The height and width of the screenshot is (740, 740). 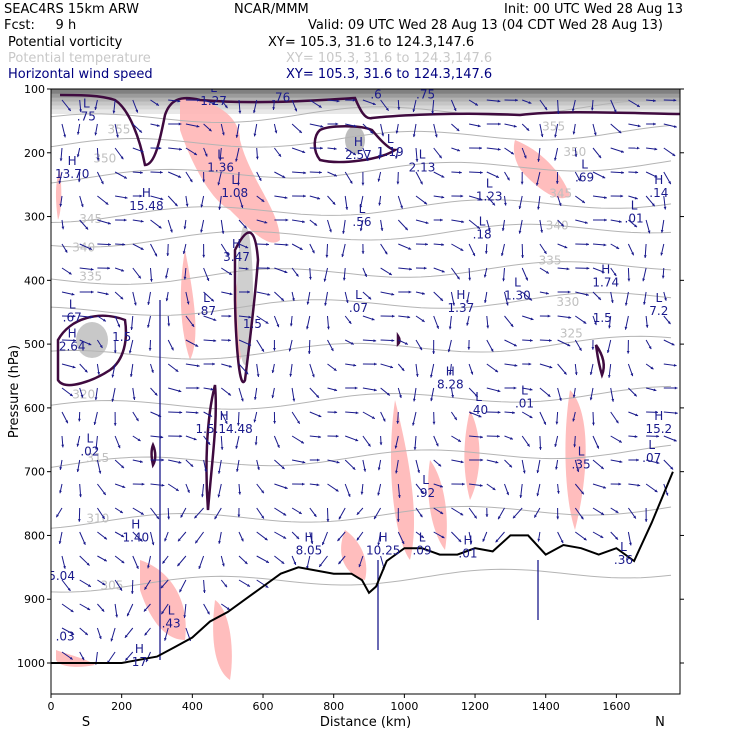 I want to click on theta-contour, so click(x=361, y=347).